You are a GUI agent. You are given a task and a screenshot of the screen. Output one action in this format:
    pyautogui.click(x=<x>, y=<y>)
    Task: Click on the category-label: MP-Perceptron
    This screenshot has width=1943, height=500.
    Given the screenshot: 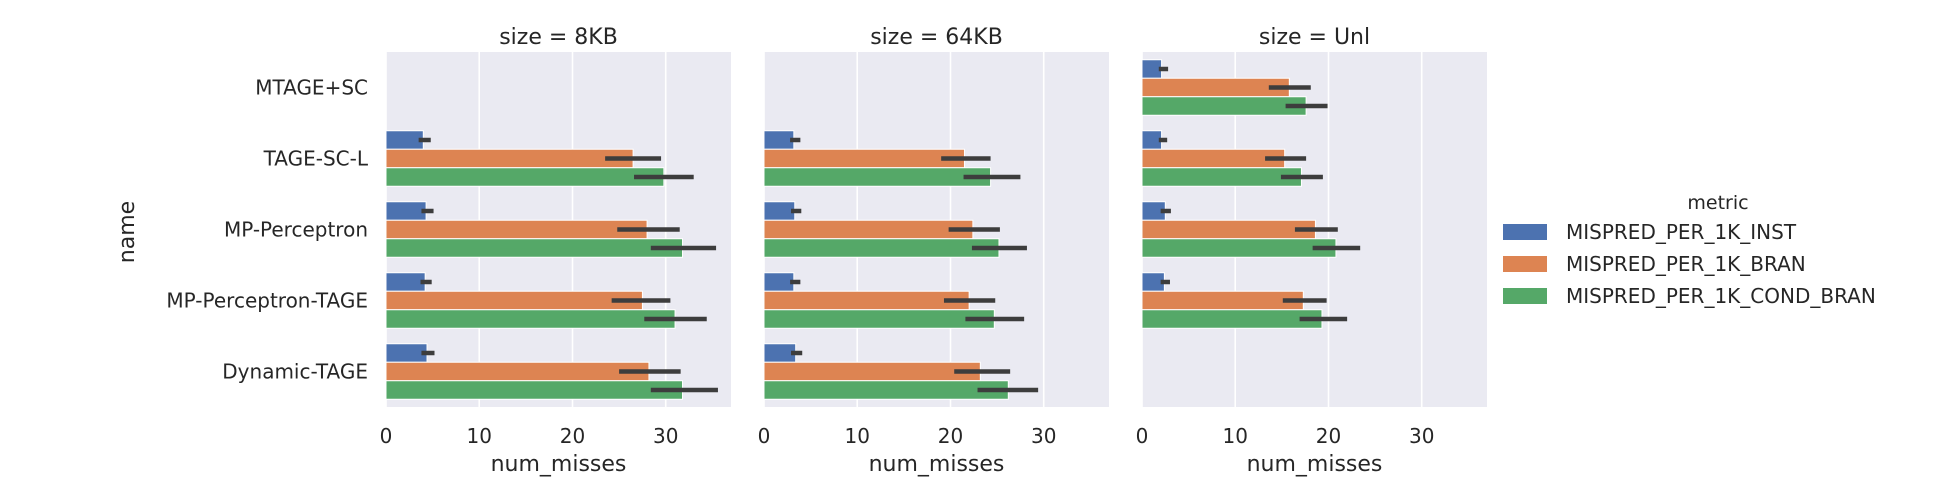 What is the action you would take?
    pyautogui.click(x=296, y=230)
    